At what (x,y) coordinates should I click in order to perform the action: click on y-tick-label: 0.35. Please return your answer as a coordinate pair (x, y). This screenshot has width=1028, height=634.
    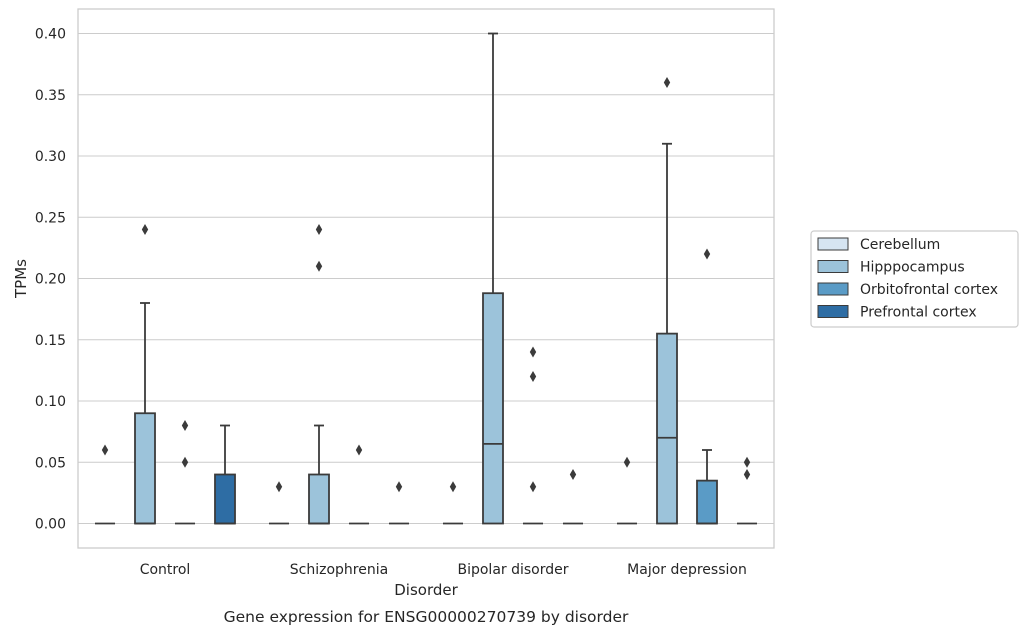
    Looking at the image, I should click on (50, 96).